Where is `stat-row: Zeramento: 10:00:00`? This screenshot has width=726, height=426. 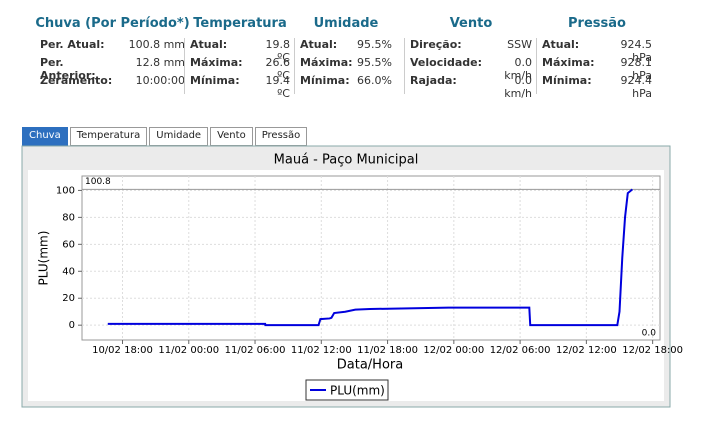
stat-row: Zeramento: 10:00:00 is located at coordinates (112, 83).